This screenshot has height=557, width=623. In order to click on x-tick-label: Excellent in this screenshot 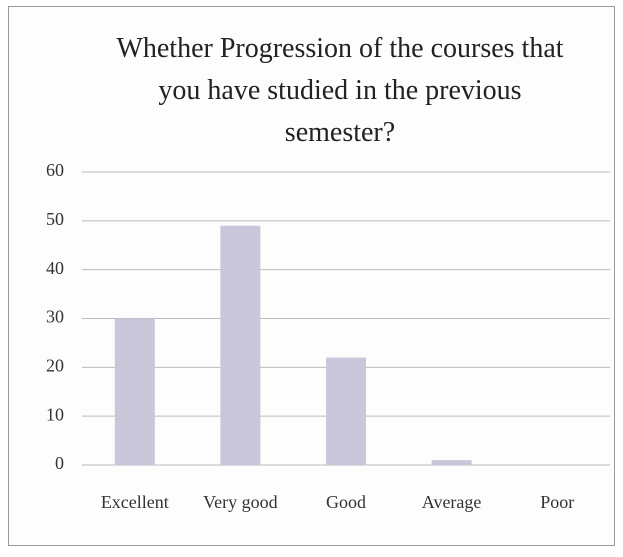, I will do `click(135, 502)`.